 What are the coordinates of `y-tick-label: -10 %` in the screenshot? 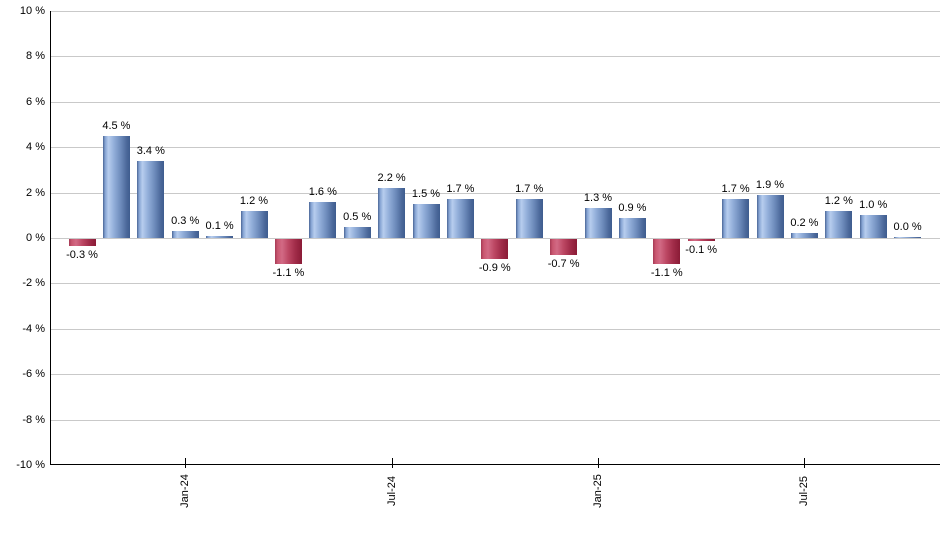 It's located at (30, 465).